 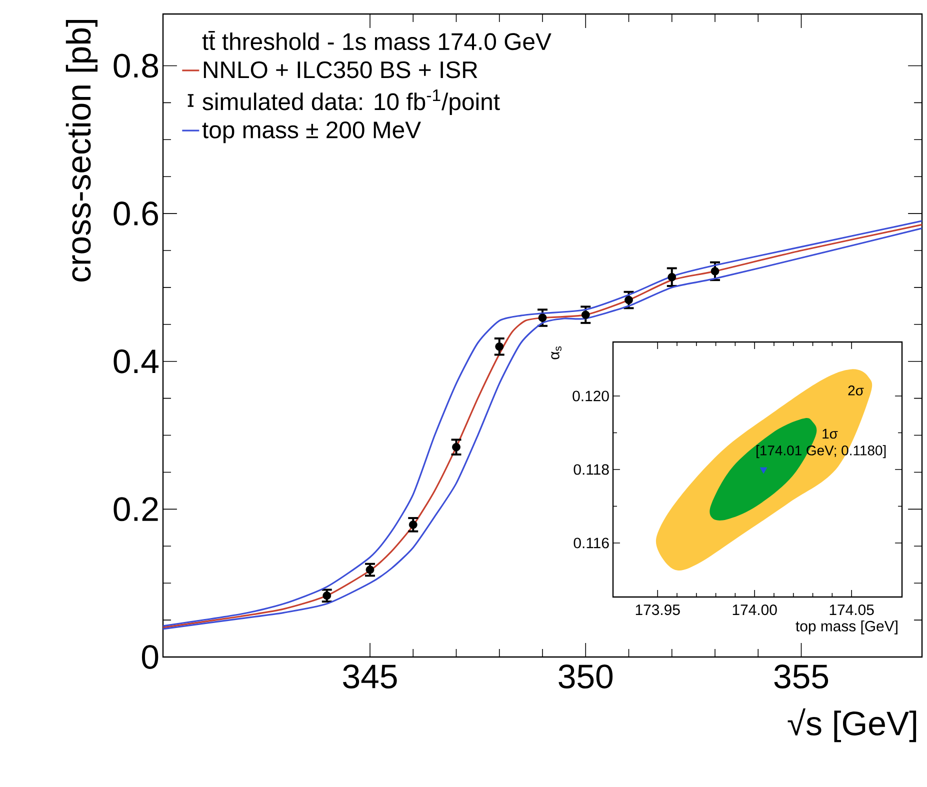 I want to click on x-tick-label: 350, so click(x=585, y=676).